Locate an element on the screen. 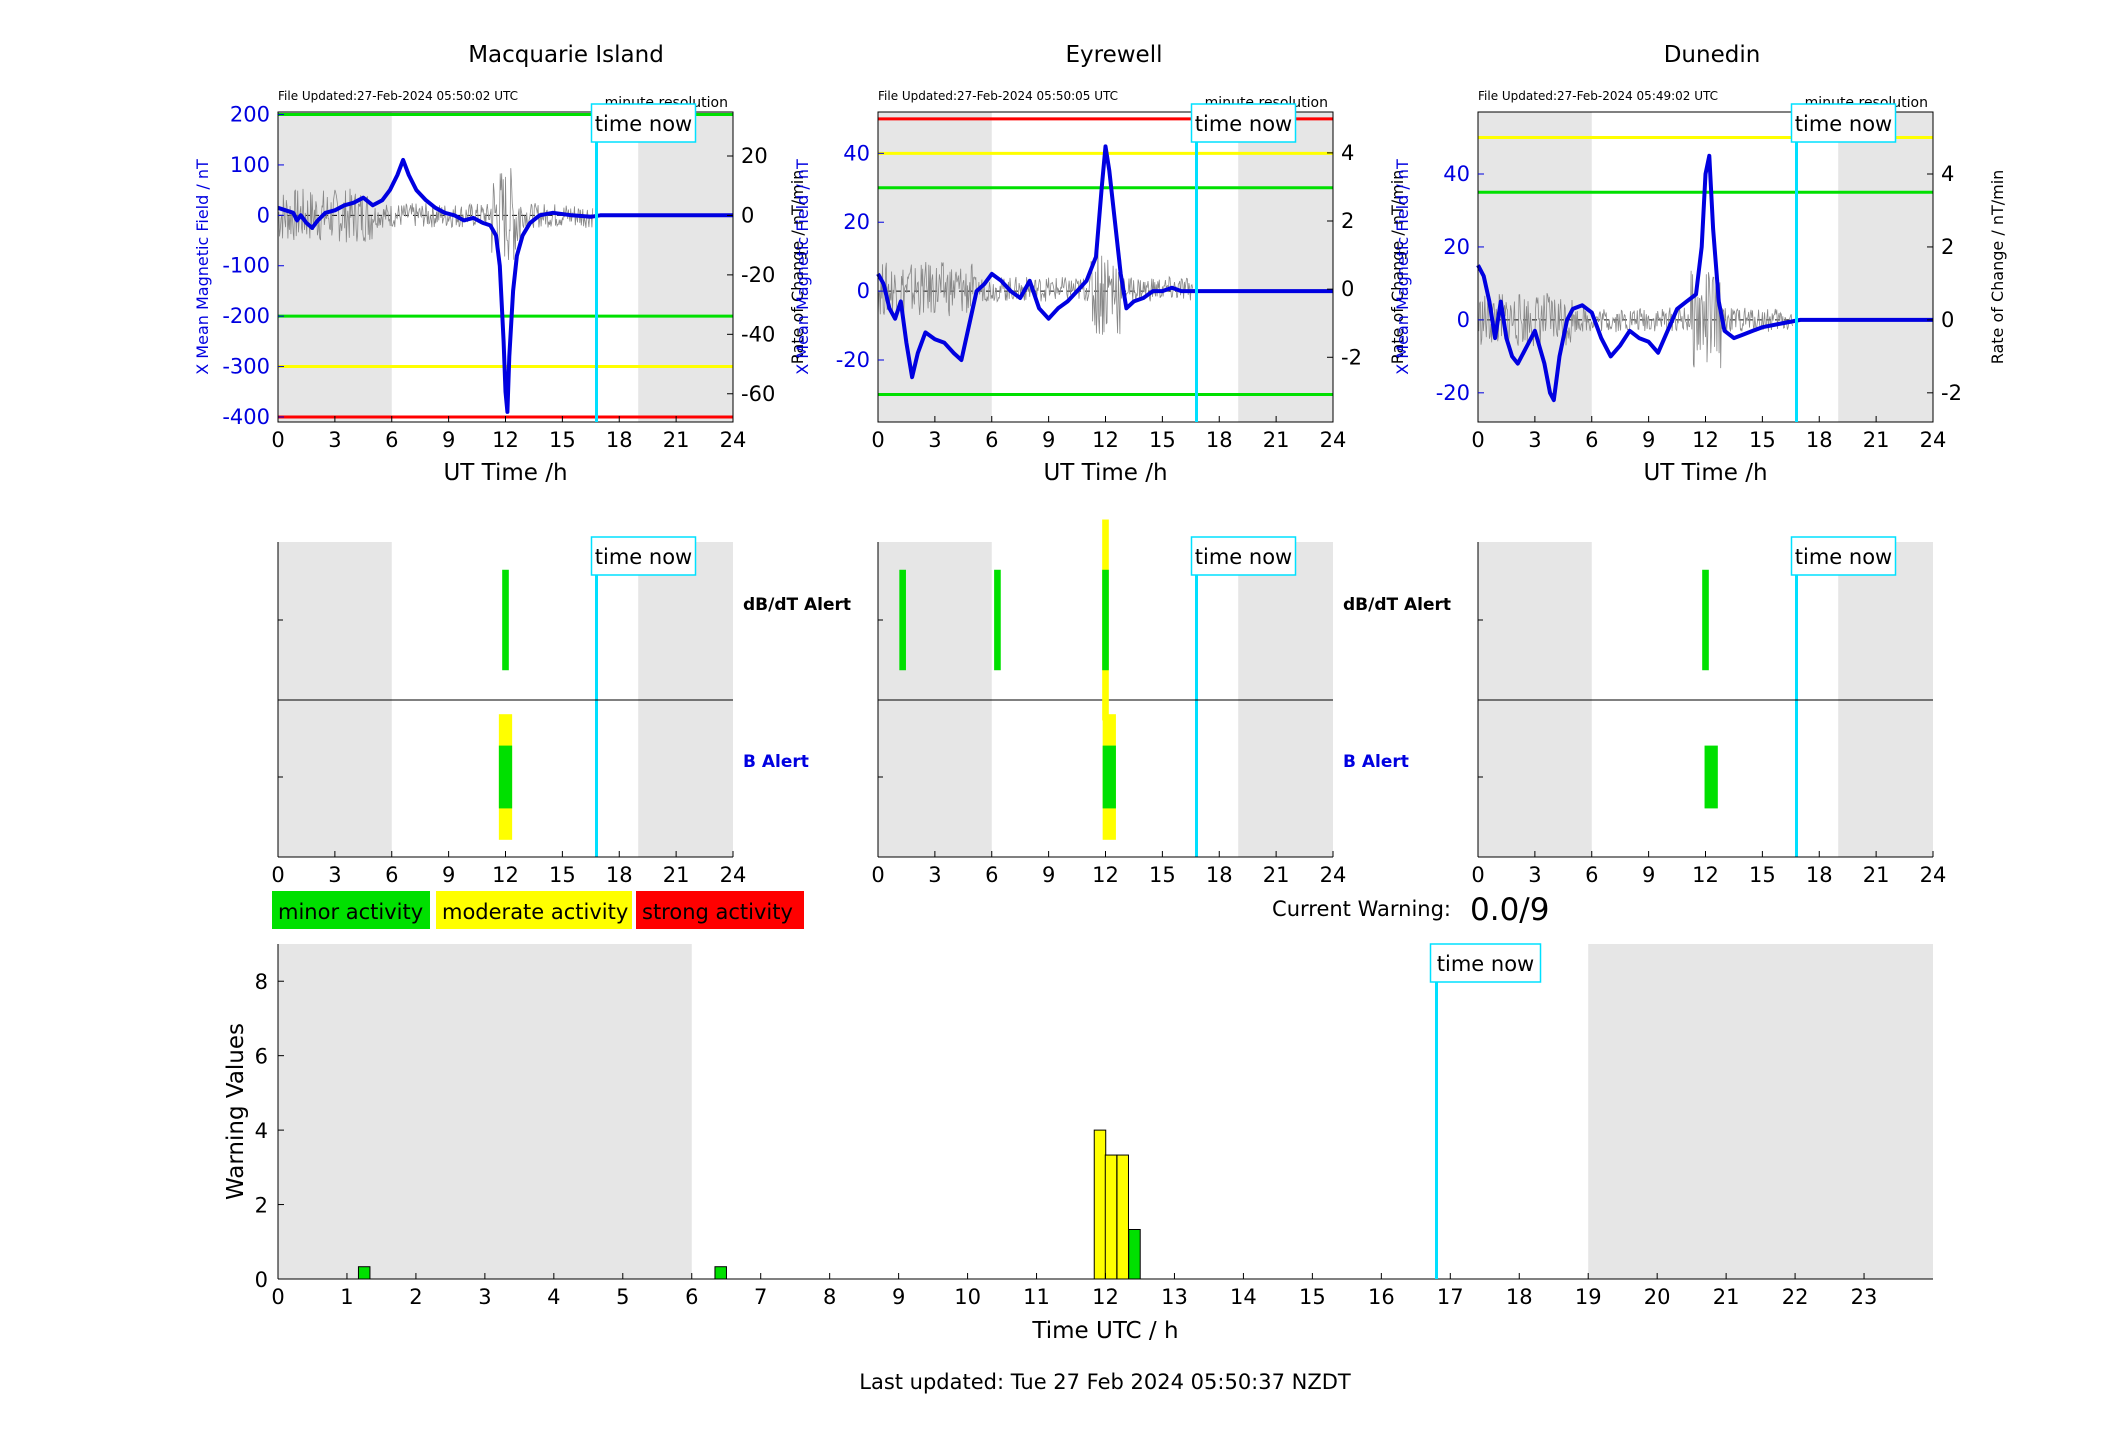 The image size is (2117, 1437). y-tick-label: -100 is located at coordinates (246, 266).